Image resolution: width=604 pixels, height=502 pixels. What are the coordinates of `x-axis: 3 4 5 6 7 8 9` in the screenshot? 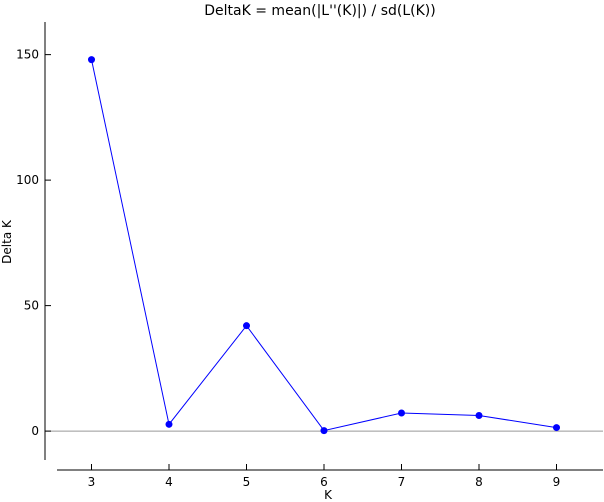 It's located at (330, 476).